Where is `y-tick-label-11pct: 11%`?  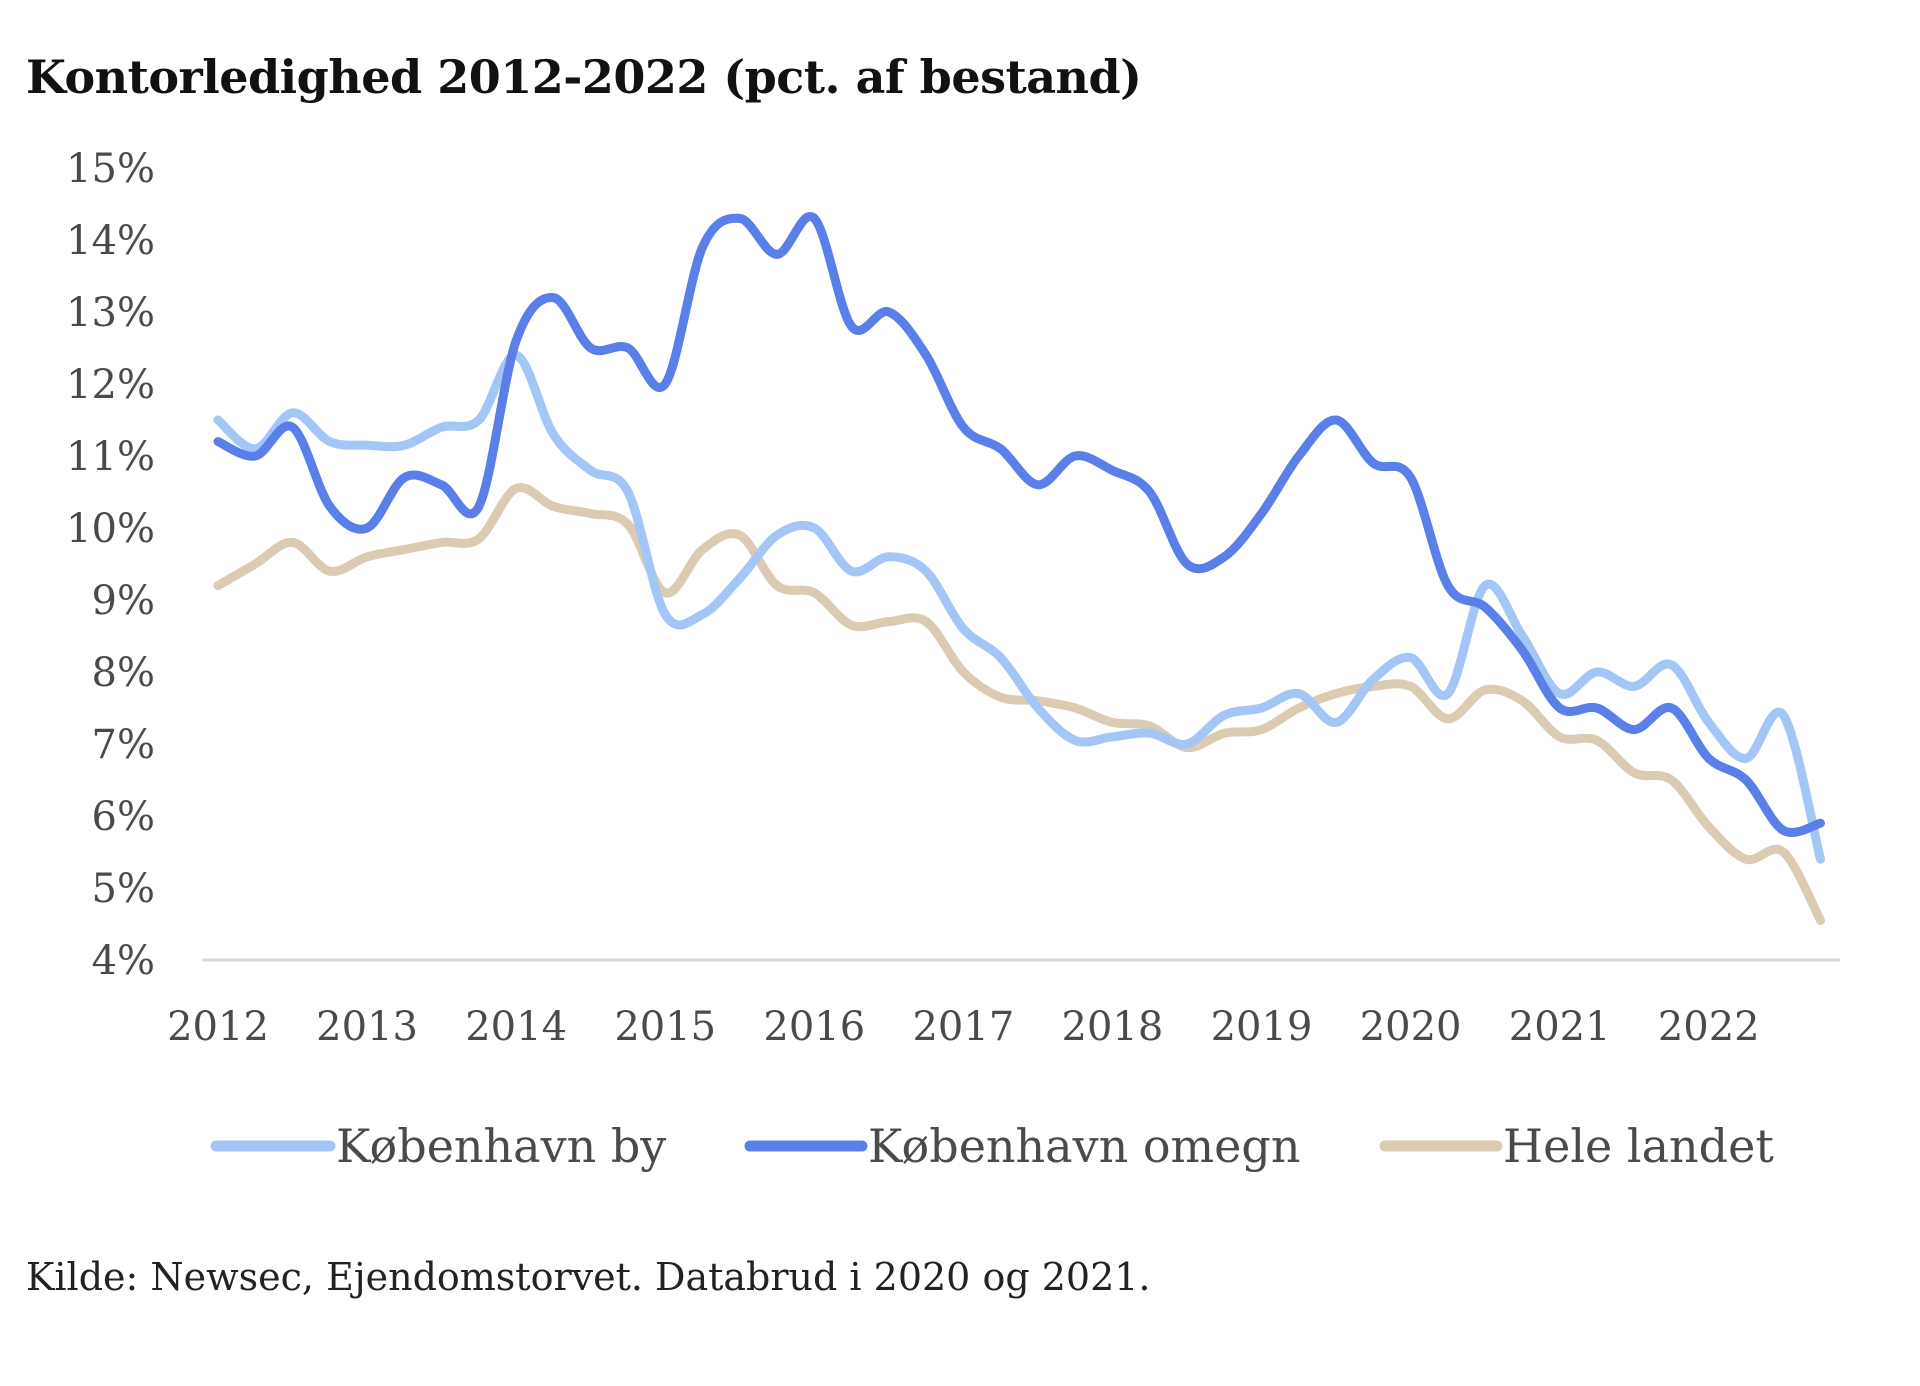 y-tick-label-11pct: 11% is located at coordinates (110, 457).